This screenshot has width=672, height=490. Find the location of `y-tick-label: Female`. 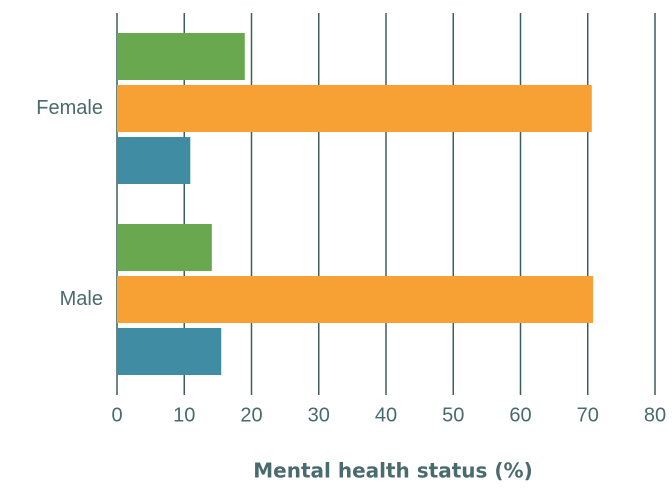

y-tick-label: Female is located at coordinates (69, 108).